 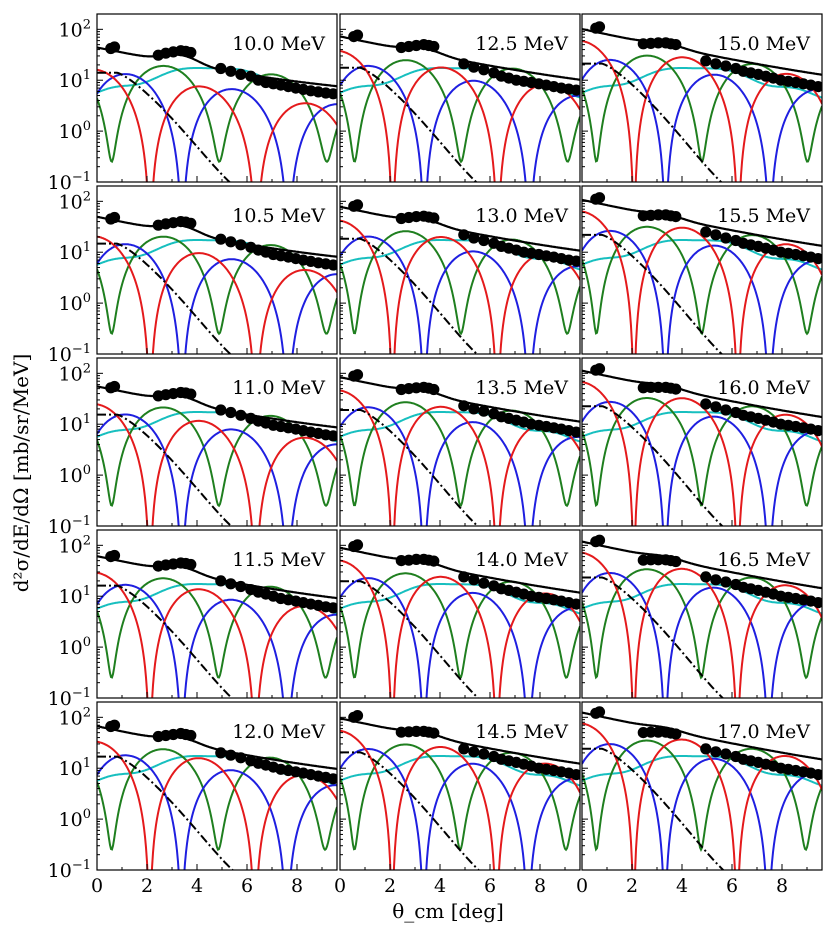 I want to click on x-tick-label: 0, so click(x=97, y=886).